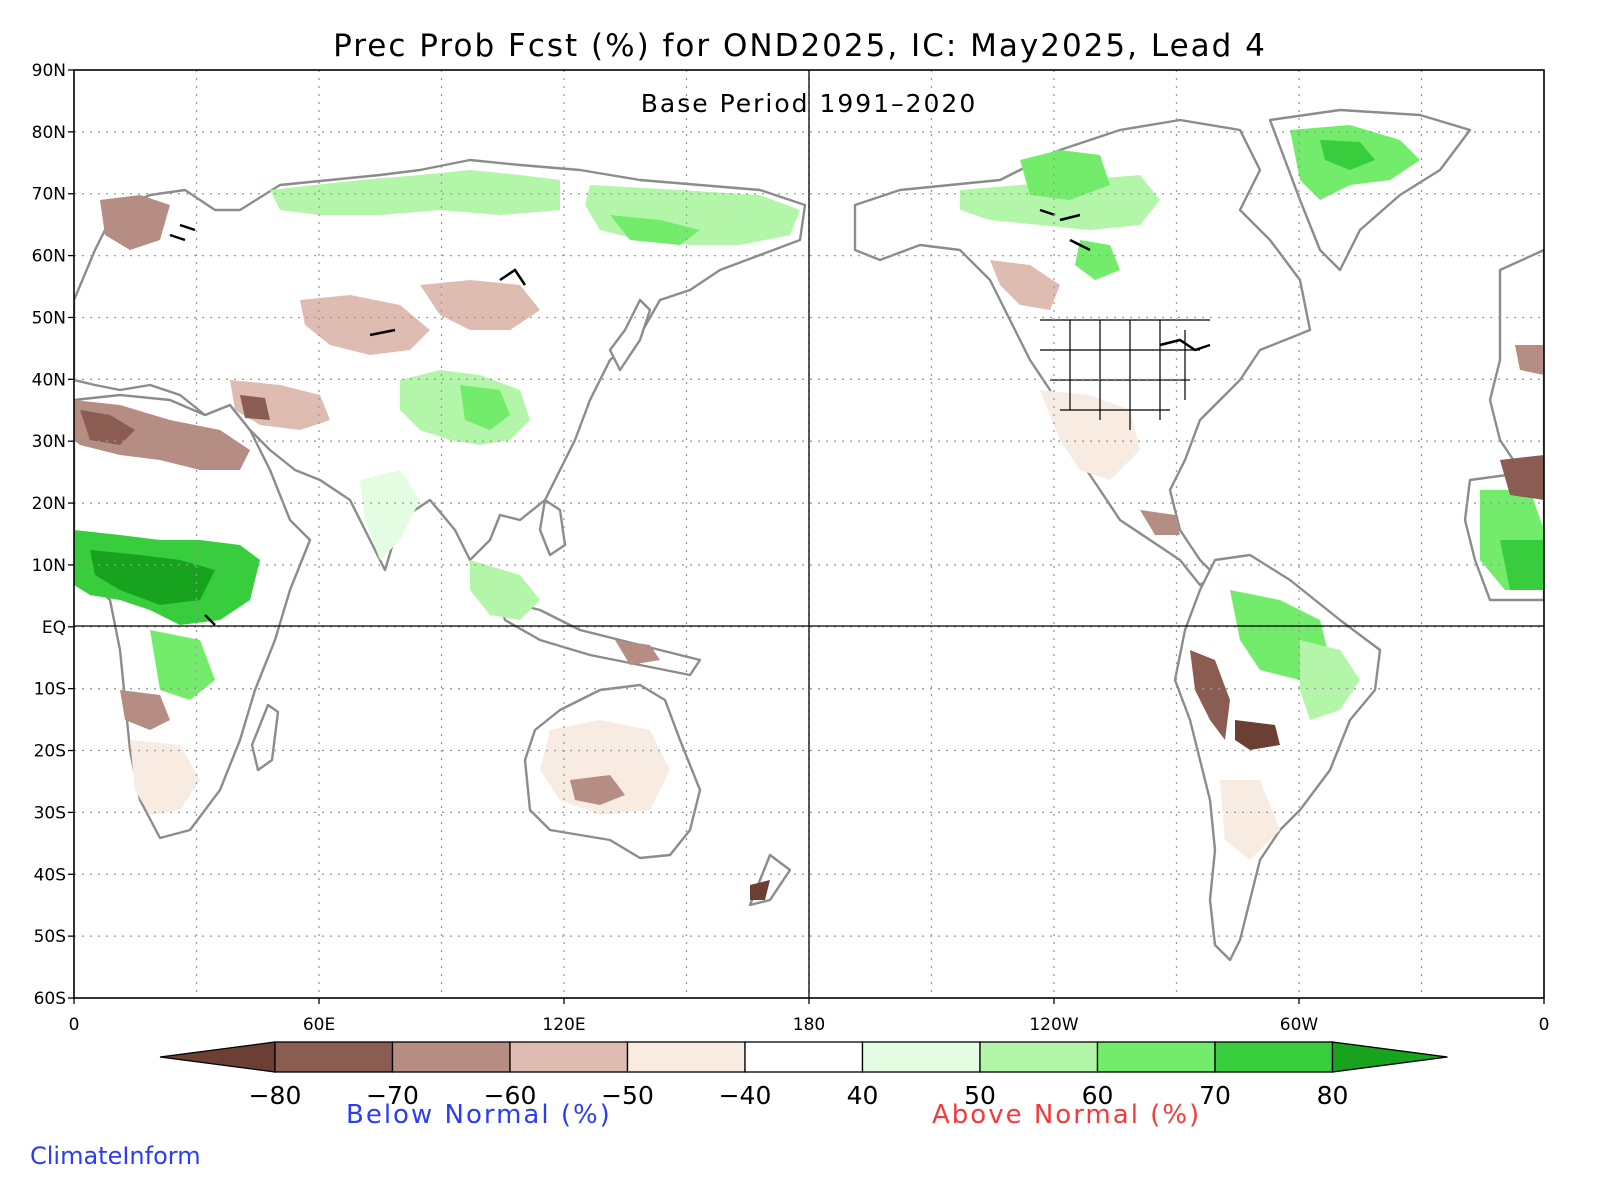 Image resolution: width=1600 pixels, height=1200 pixels. Describe the element at coordinates (152, 577) in the screenshot. I see `above-normal-central-africa-core` at that location.